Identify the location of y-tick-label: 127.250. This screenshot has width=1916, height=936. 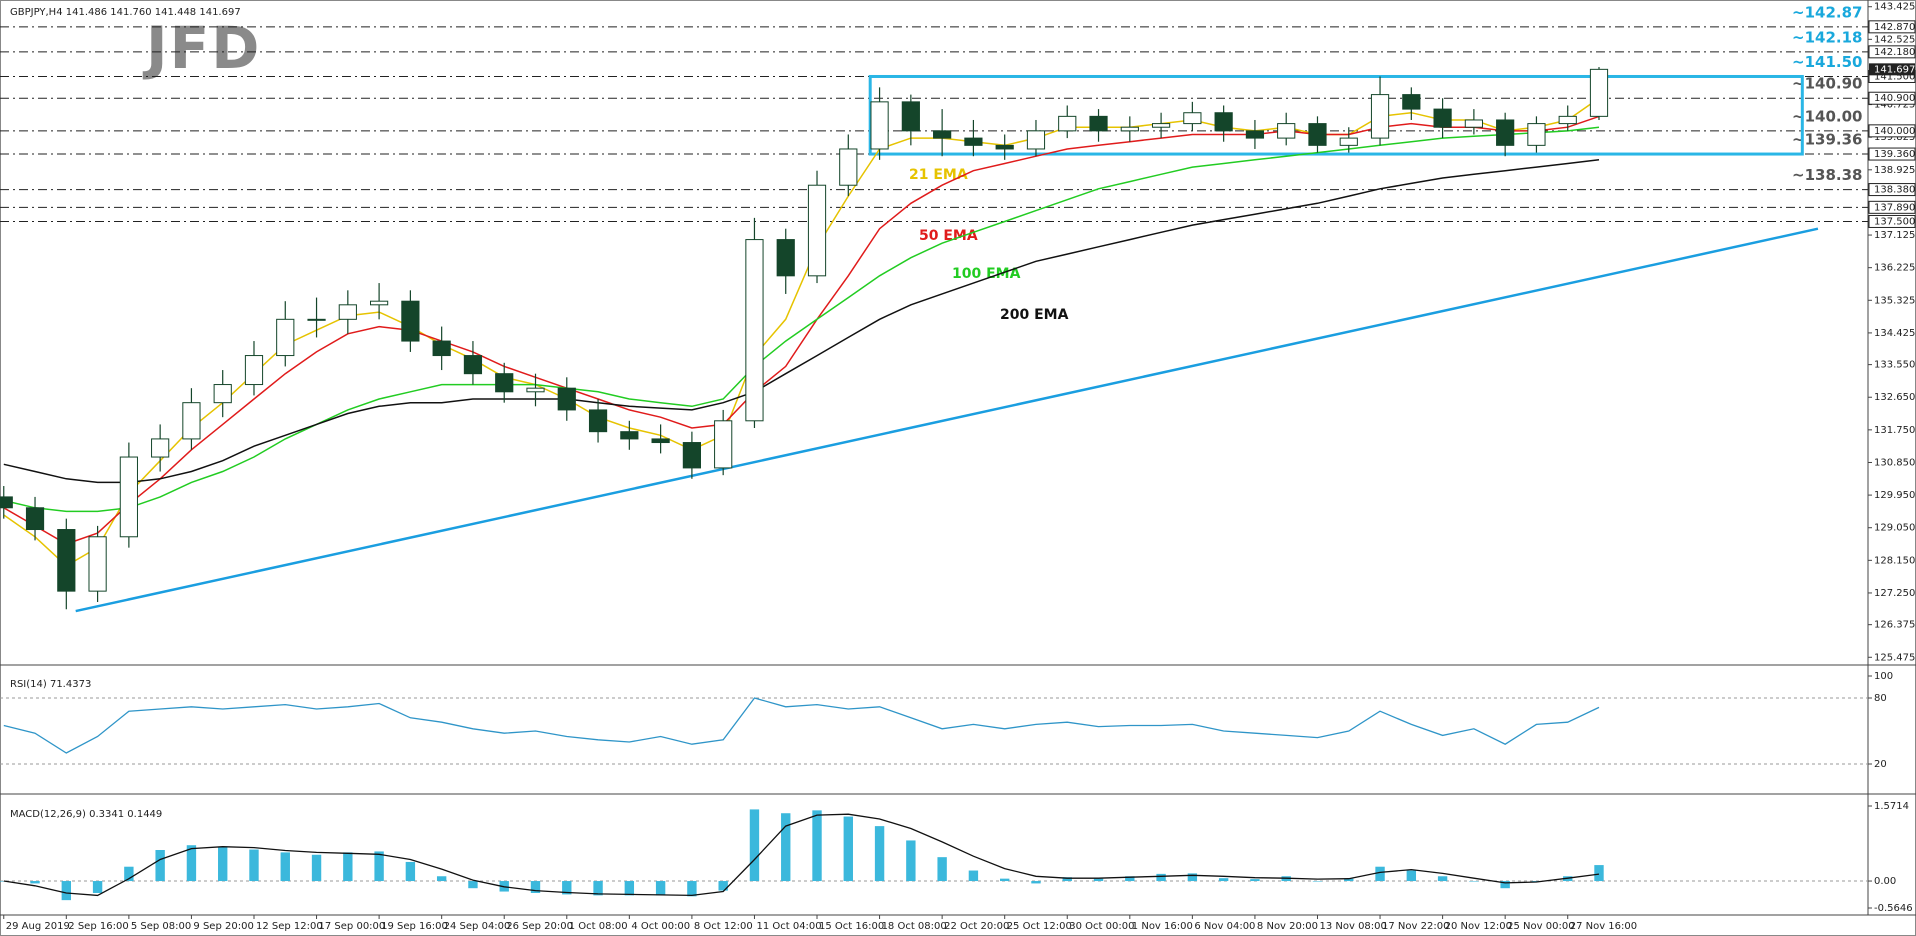
(1894, 593).